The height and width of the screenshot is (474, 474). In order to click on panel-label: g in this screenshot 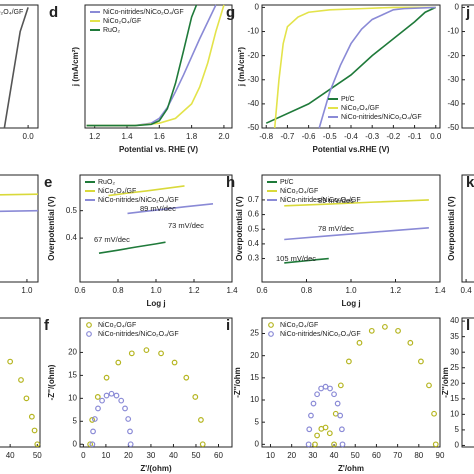, I will do `click(230, 12)`.